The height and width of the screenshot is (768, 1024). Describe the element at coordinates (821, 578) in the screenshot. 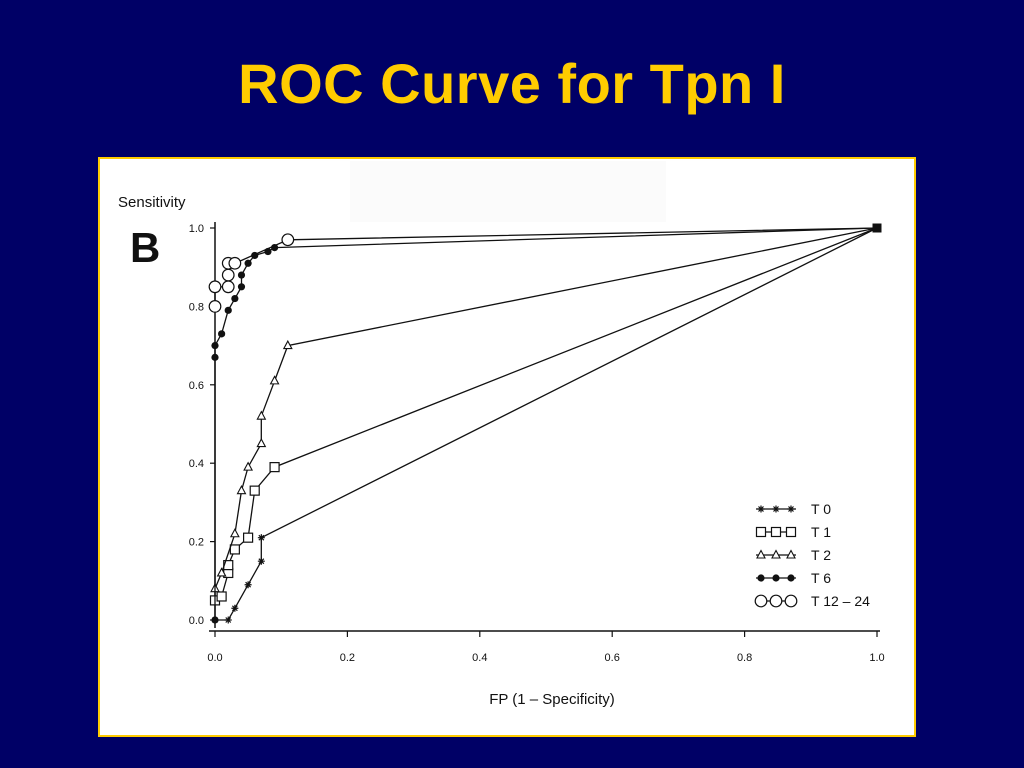

I see `legend-label: T 6` at that location.